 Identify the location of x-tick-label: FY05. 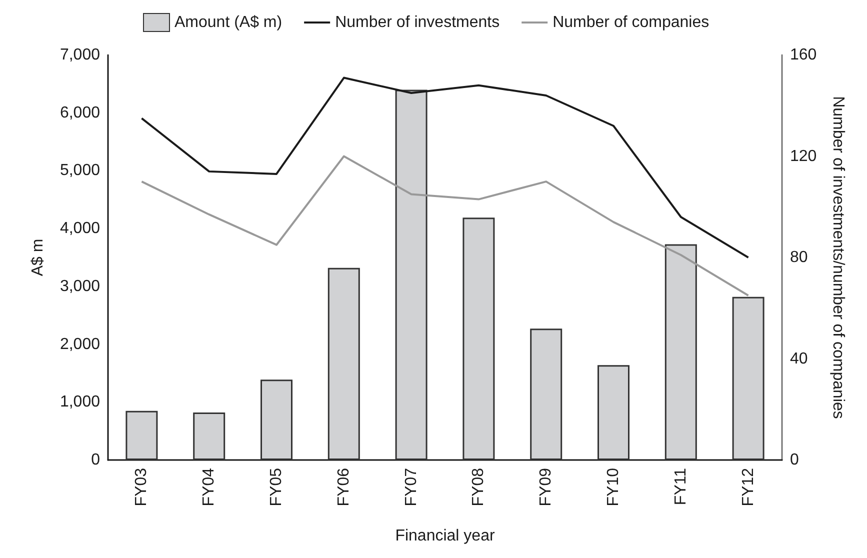
(276, 487).